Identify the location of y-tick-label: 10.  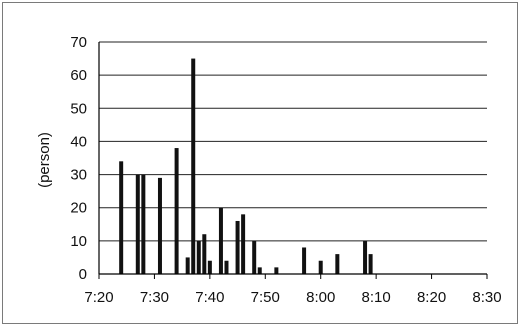
(78, 241).